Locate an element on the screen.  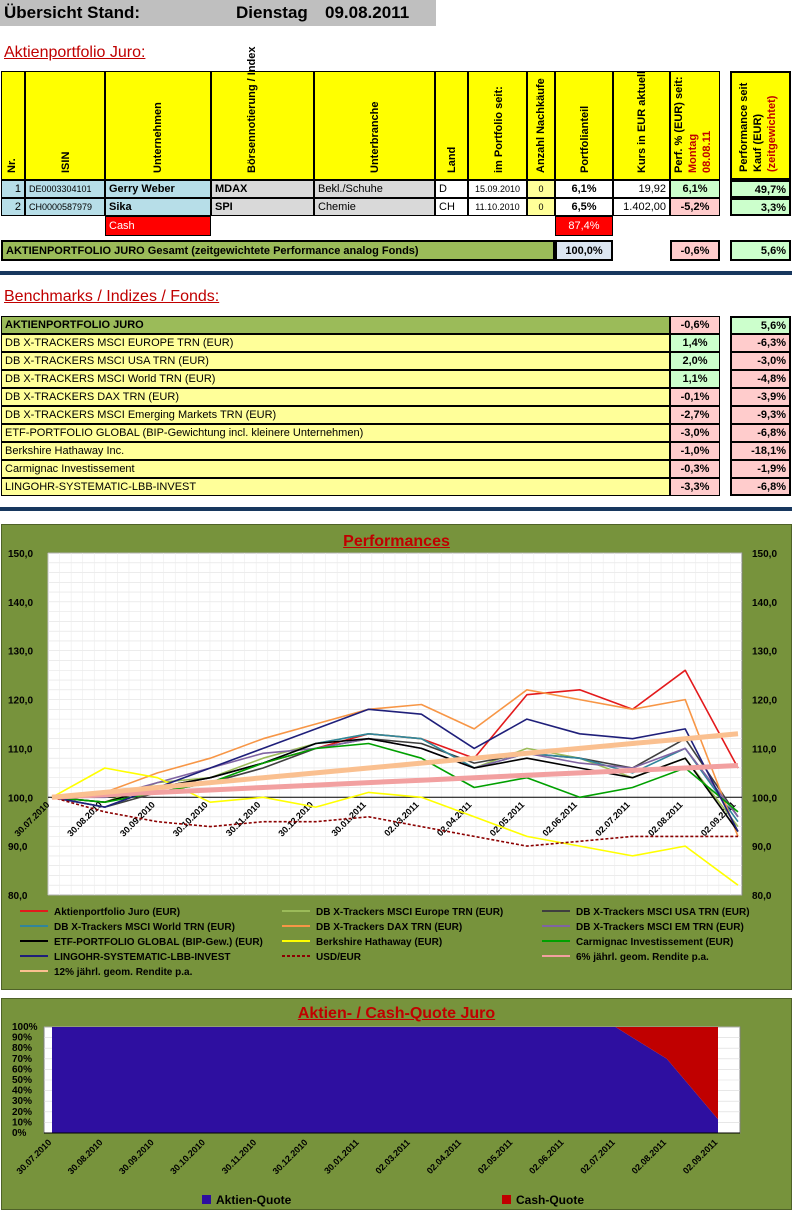
row-nr: 2 is located at coordinates (13, 207).